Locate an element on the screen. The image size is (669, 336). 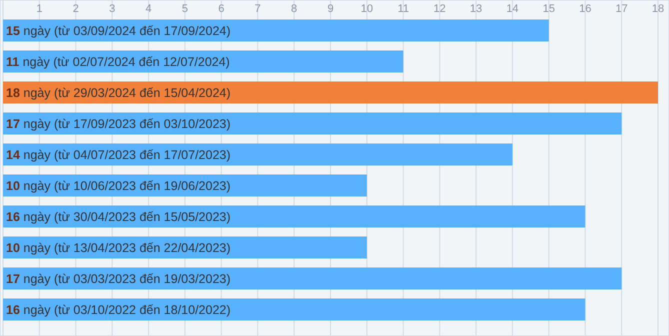
y-tick-label: ngày (từ 04/07/2023 đến 17/07/2023) is located at coordinates (125, 155).